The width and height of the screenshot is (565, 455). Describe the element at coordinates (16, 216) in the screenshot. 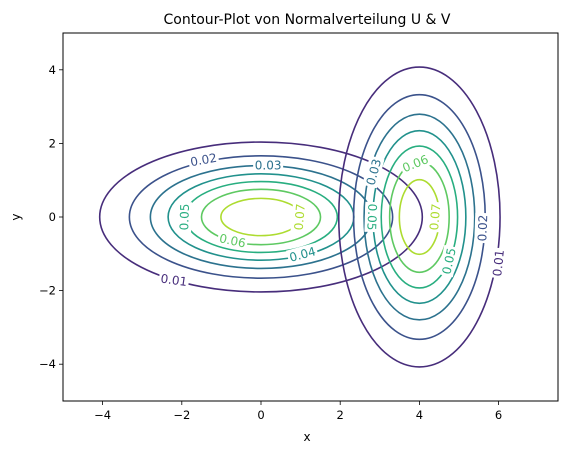

I see `y-axis-label: y` at that location.